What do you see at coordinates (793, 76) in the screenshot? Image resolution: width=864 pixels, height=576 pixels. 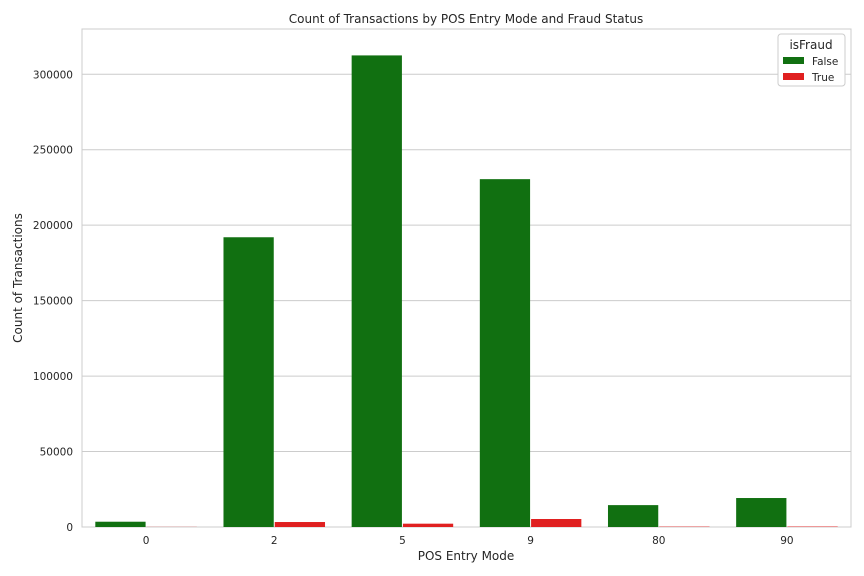 I see `legend-swatch-true` at bounding box center [793, 76].